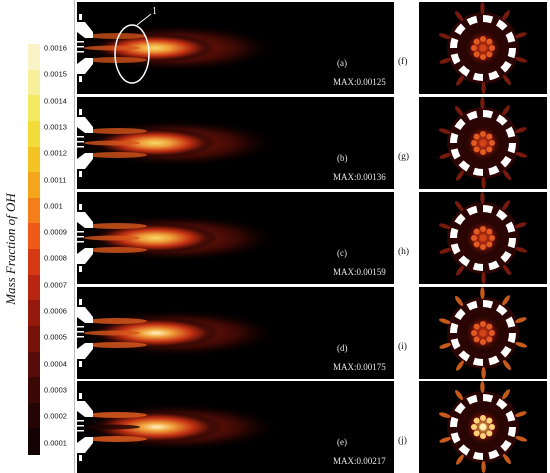  Describe the element at coordinates (359, 177) in the screenshot. I see `max-value-label: MAX:0.00136` at that location.